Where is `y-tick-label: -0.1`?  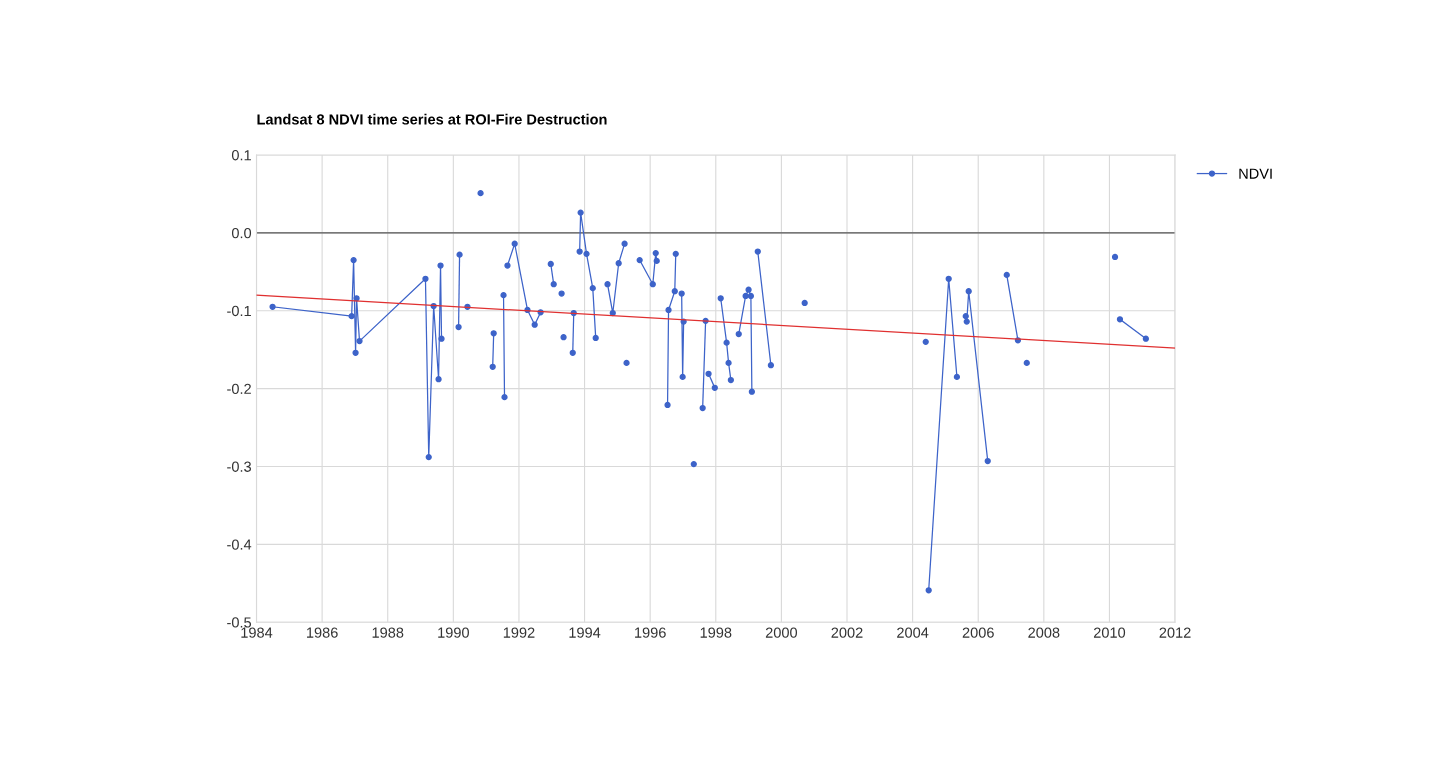 y-tick-label: -0.1 is located at coordinates (239, 311).